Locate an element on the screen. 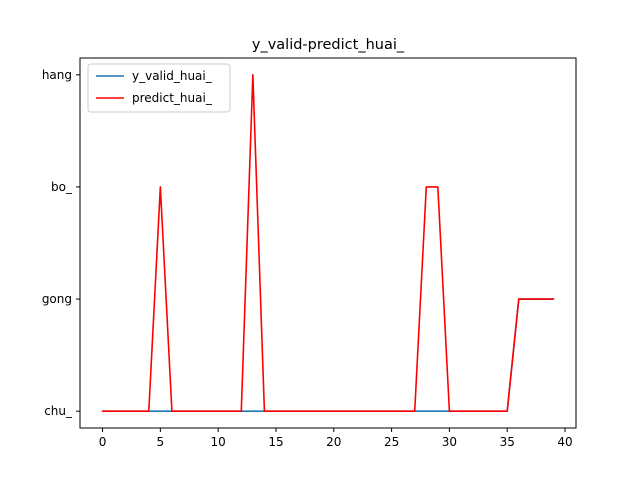 This screenshot has width=640, height=480. x-tick-label: 10 is located at coordinates (218, 442).